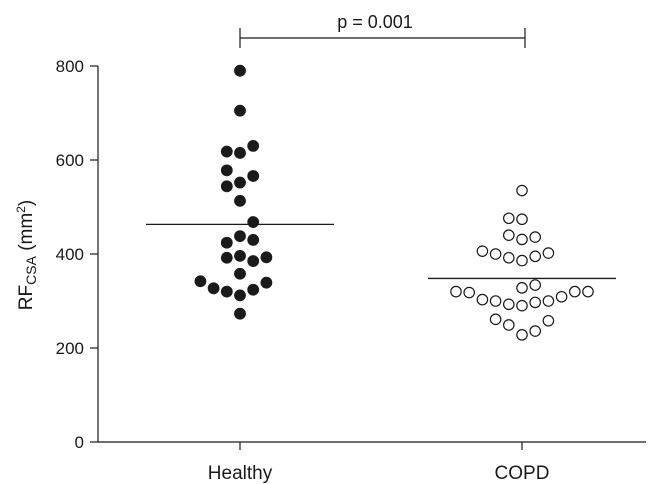  Describe the element at coordinates (70, 160) in the screenshot. I see `y-tick-label: 600` at that location.